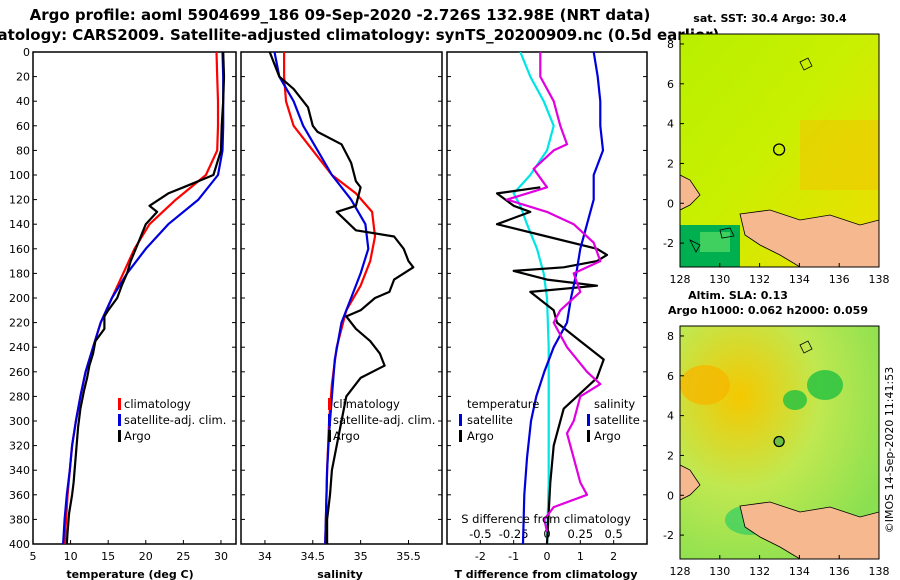  I want to click on x-tick-label: 34.5, so click(313, 556).